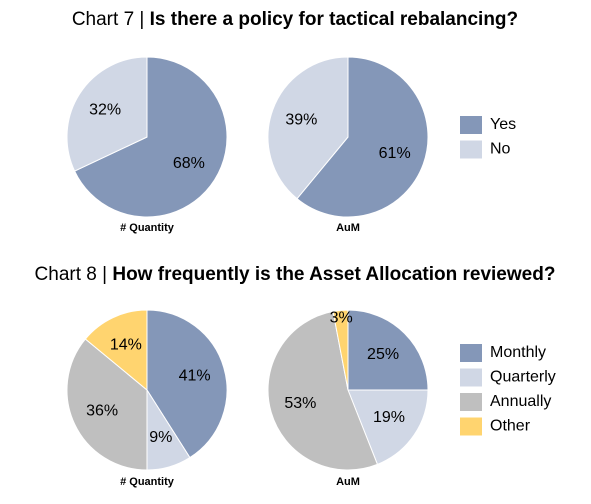 Image resolution: width=591 pixels, height=504 pixels. I want to click on legend-label: Annually, so click(520, 401).